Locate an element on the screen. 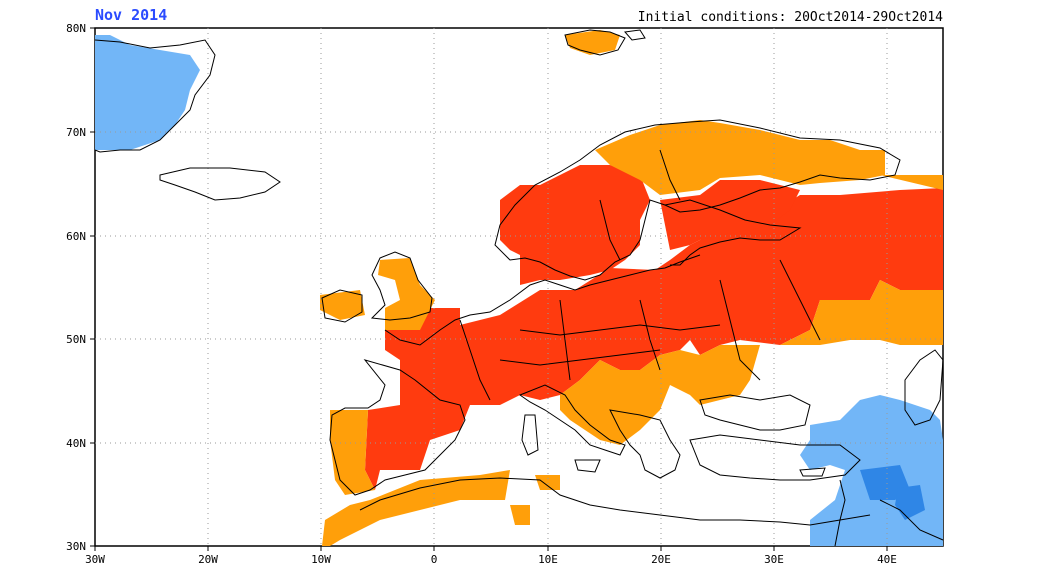  x-tick-label: 20E is located at coordinates (661, 559).